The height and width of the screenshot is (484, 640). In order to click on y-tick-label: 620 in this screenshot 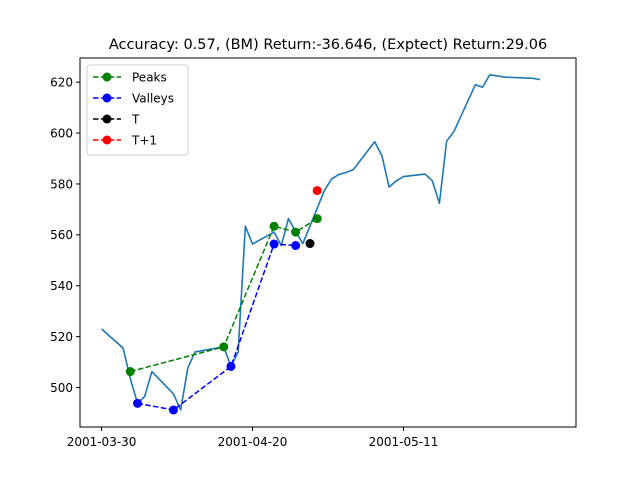, I will do `click(61, 82)`.